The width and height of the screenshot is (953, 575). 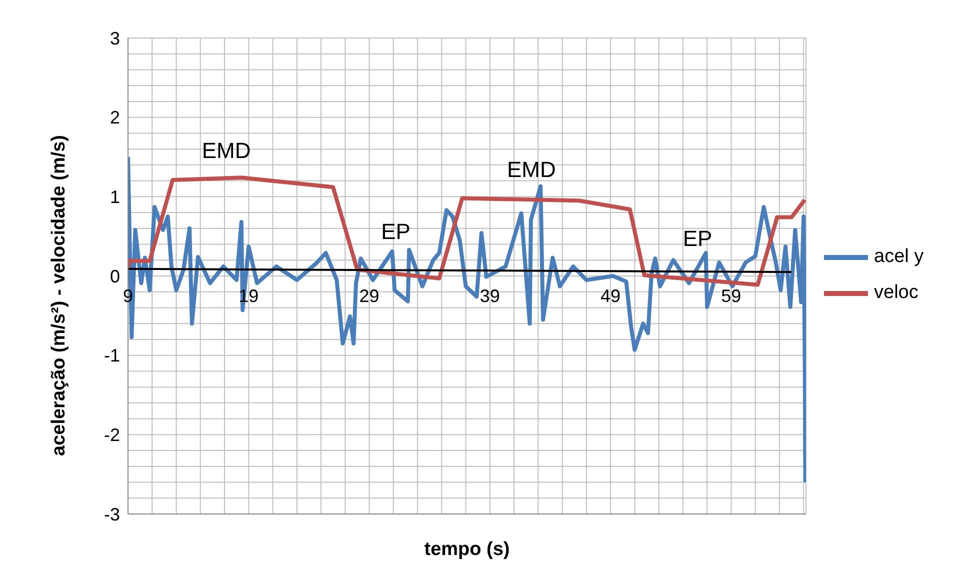 I want to click on x-axis-title: tempo (s), so click(x=467, y=549).